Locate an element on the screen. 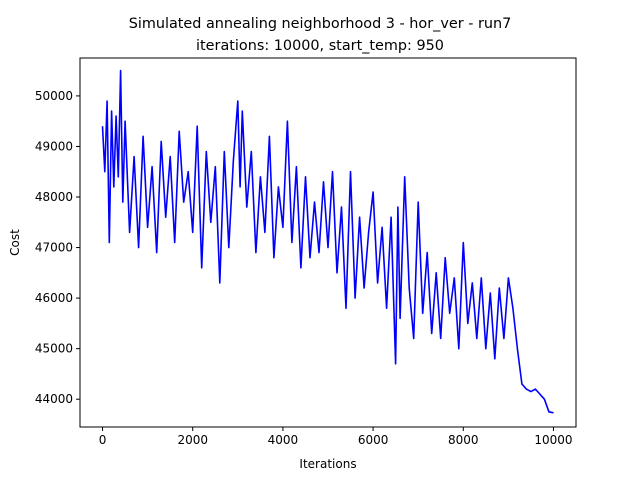 The width and height of the screenshot is (640, 484). x-tick-label: 0 is located at coordinates (103, 440).